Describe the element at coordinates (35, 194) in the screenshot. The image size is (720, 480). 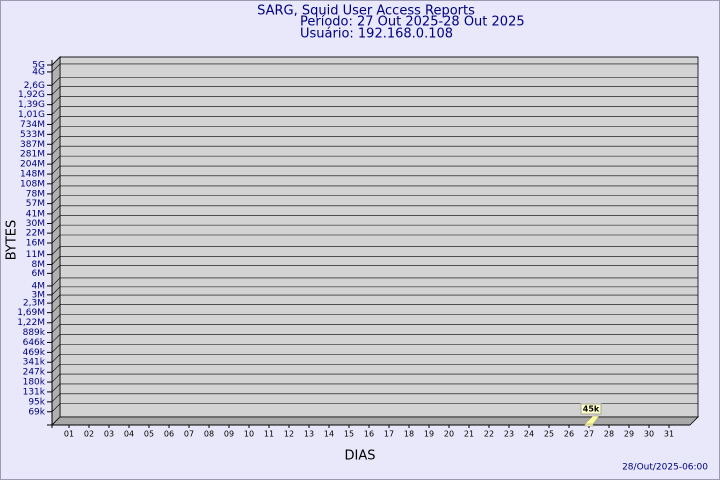
I see `y-tick-label: 78M` at that location.